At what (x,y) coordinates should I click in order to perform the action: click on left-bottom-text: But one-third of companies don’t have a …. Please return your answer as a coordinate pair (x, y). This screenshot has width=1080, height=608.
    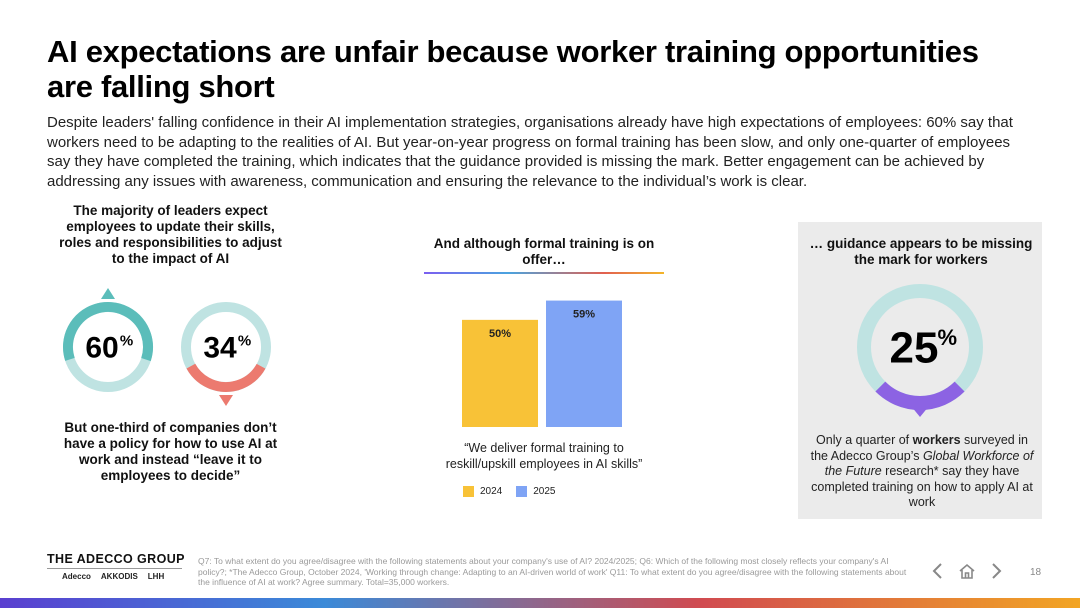
    Looking at the image, I should click on (170, 451).